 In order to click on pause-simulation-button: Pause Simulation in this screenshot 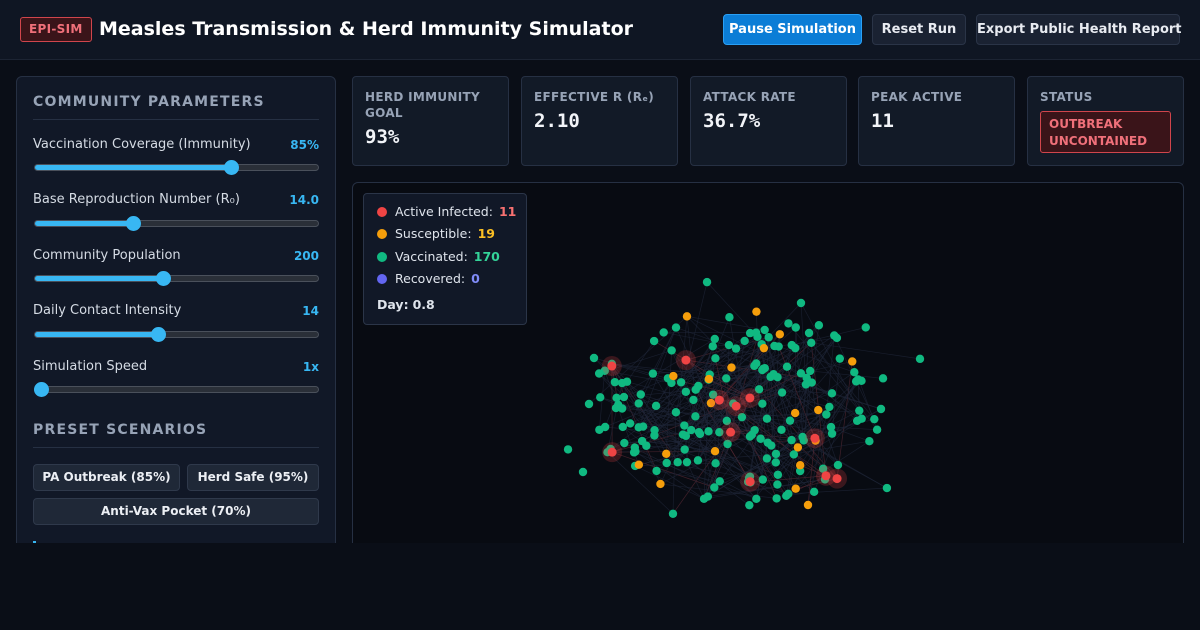, I will do `click(792, 29)`.